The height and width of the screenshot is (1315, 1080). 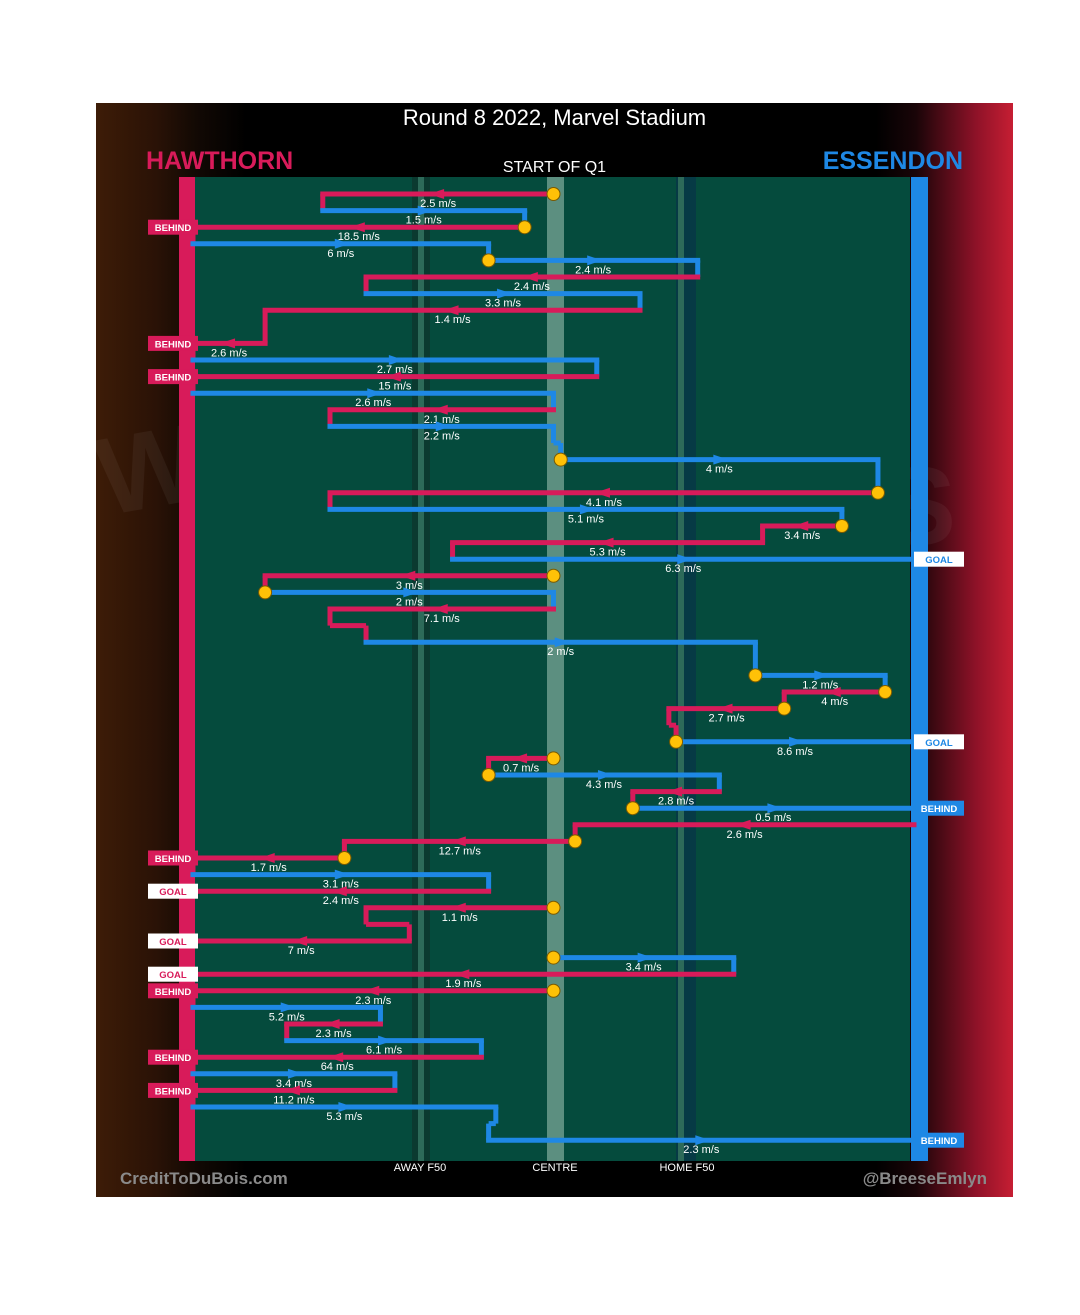 What do you see at coordinates (834, 702) in the screenshot?
I see `speed-label-25: 4 m/s` at bounding box center [834, 702].